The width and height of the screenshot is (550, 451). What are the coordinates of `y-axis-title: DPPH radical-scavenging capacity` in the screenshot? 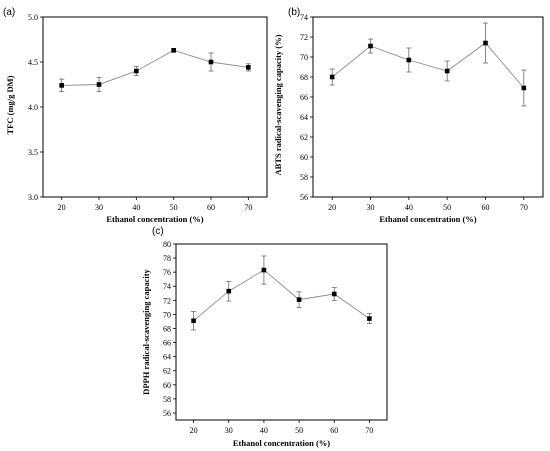 It's located at (146, 331).